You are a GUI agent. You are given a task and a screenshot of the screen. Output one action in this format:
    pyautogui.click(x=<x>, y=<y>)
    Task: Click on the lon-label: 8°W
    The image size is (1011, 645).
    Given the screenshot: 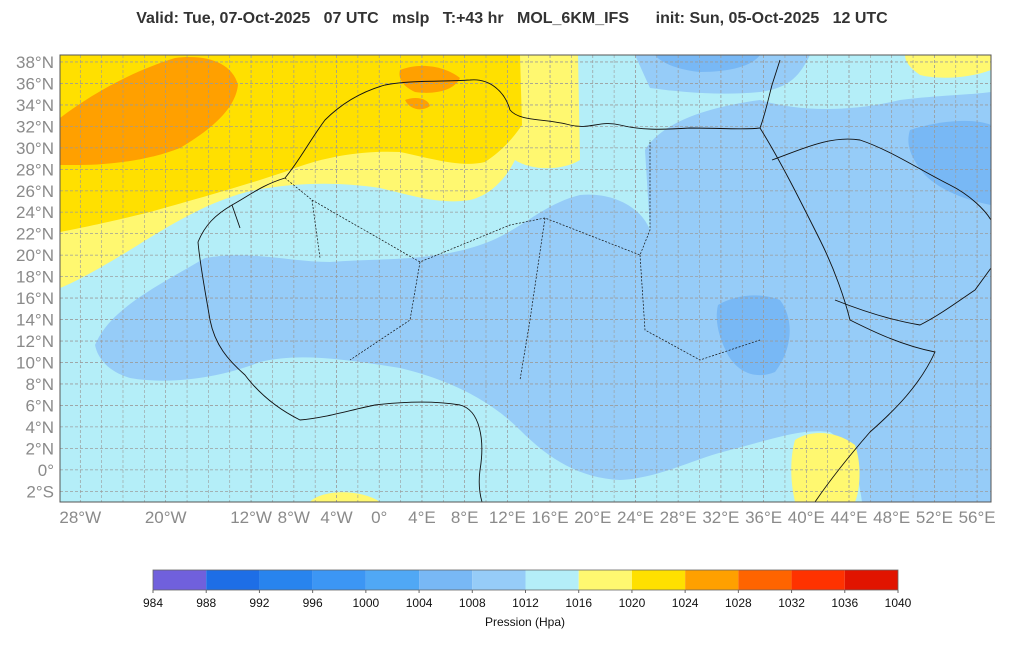 What is the action you would take?
    pyautogui.click(x=294, y=517)
    